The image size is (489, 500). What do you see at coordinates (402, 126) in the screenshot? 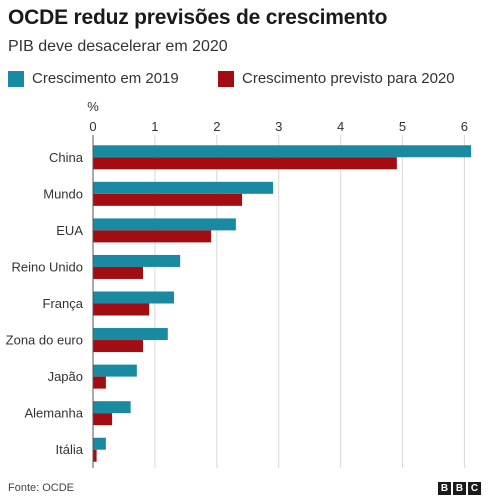
I see `x-tick-label: 5` at bounding box center [402, 126].